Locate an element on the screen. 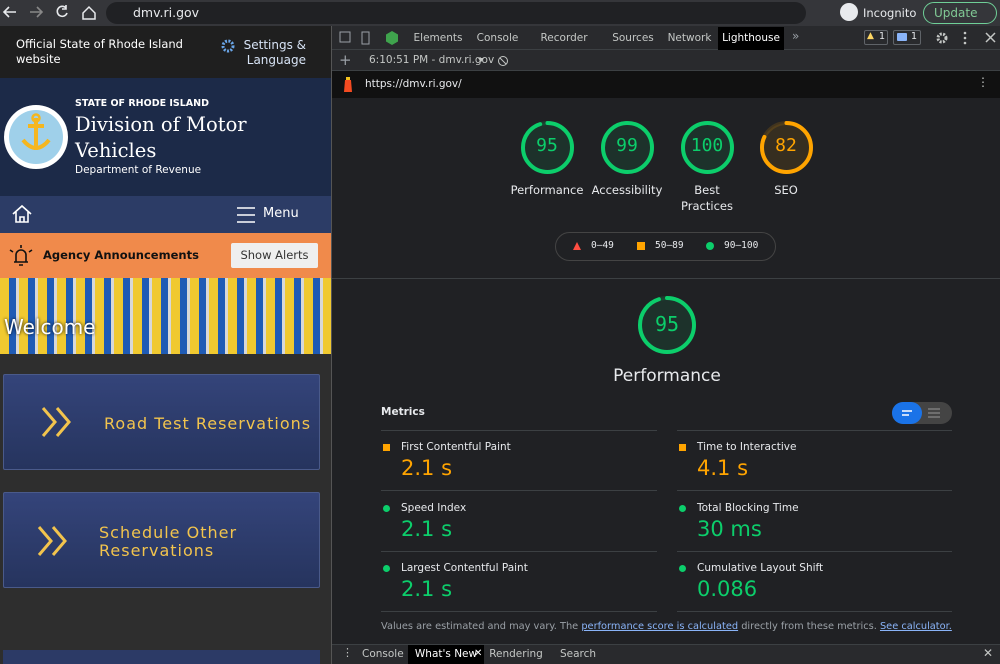 Image resolution: width=1000 pixels, height=664 pixels. drawer-tab-close: ✕ is located at coordinates (478, 653).